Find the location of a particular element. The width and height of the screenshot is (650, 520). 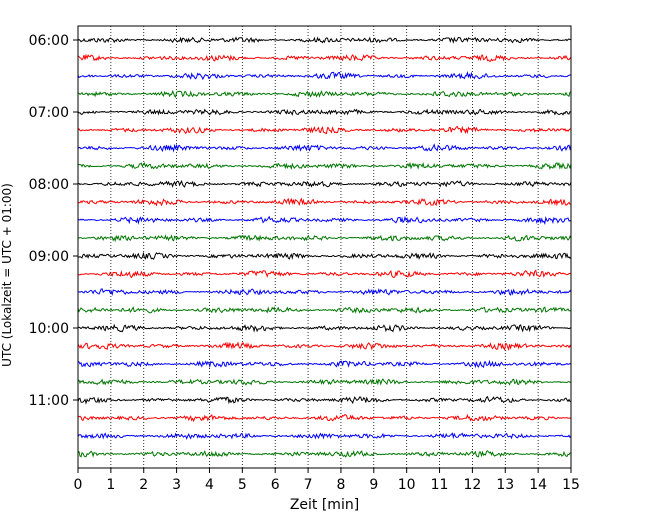

x-tick-label: 13 is located at coordinates (505, 485).